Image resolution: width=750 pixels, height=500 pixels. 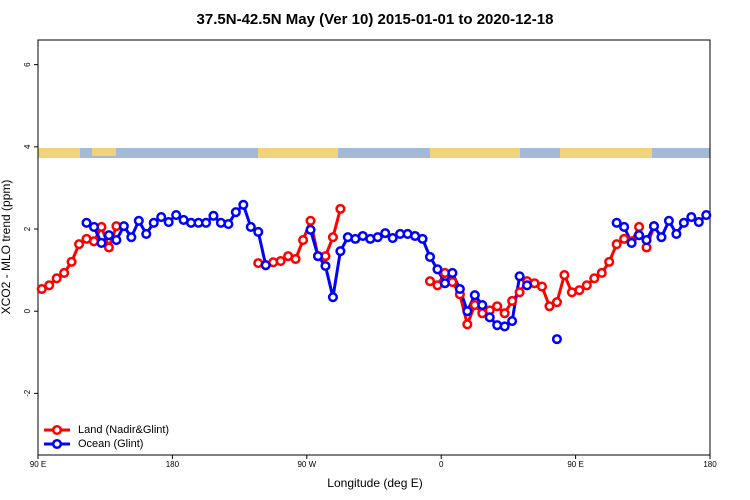 What do you see at coordinates (374, 483) in the screenshot?
I see `x-axis-label: Longitude (deg E)` at bounding box center [374, 483].